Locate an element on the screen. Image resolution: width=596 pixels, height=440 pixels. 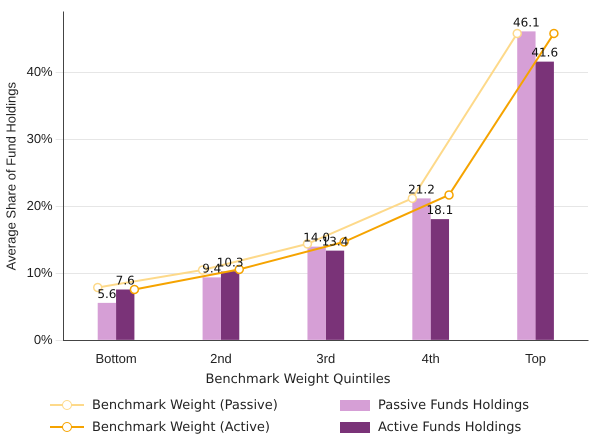
x-tick-label: Top is located at coordinates (535, 358).